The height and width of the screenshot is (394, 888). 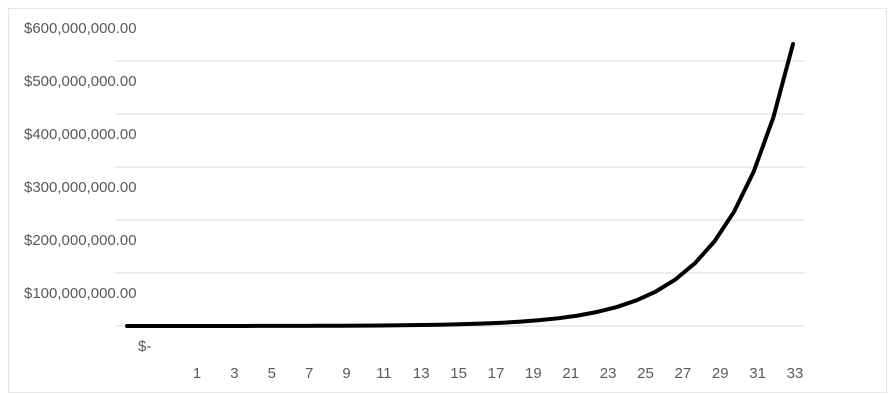 I want to click on x-tick-label: 17, so click(x=496, y=373).